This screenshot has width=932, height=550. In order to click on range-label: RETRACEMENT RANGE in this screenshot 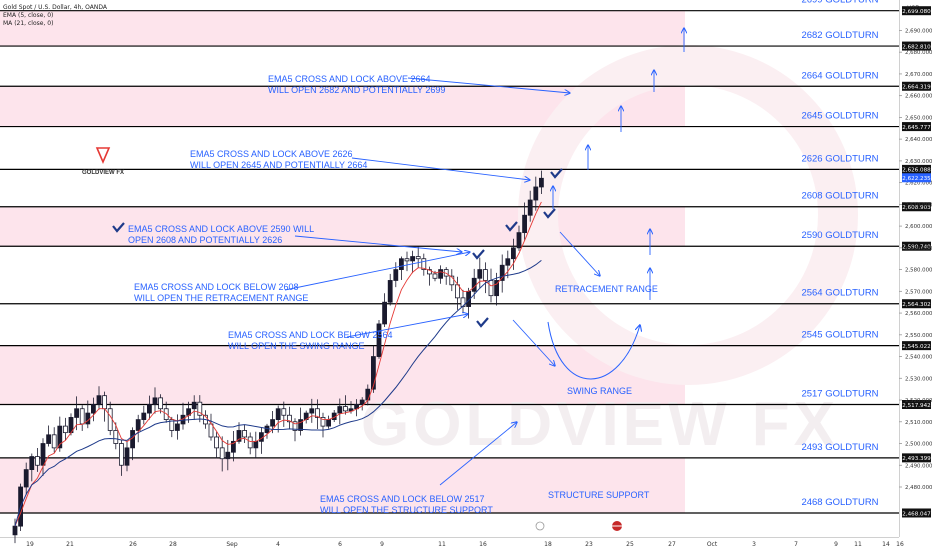, I will do `click(606, 289)`.